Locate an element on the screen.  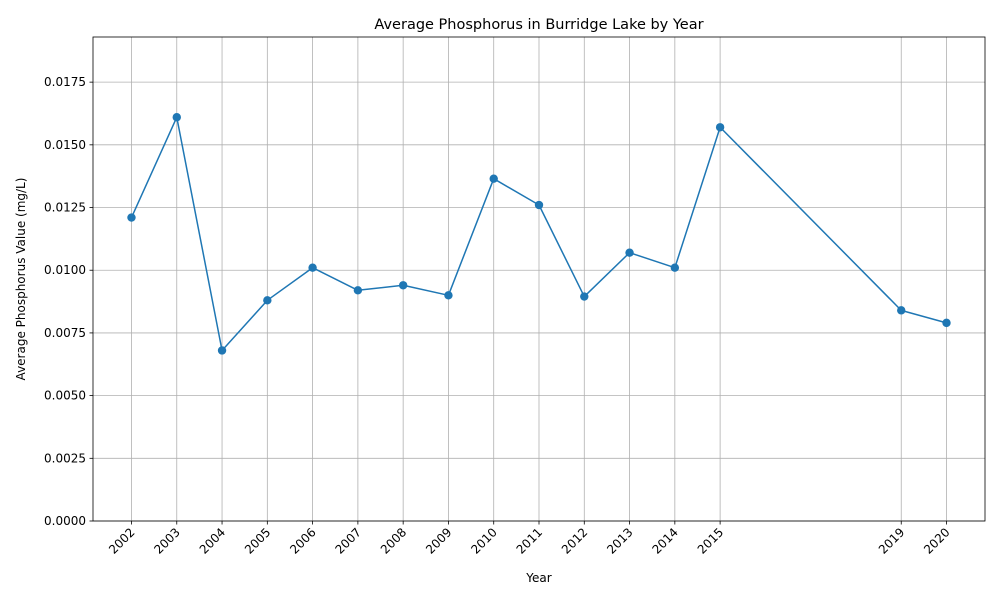
data-point-2011 is located at coordinates (539, 205).